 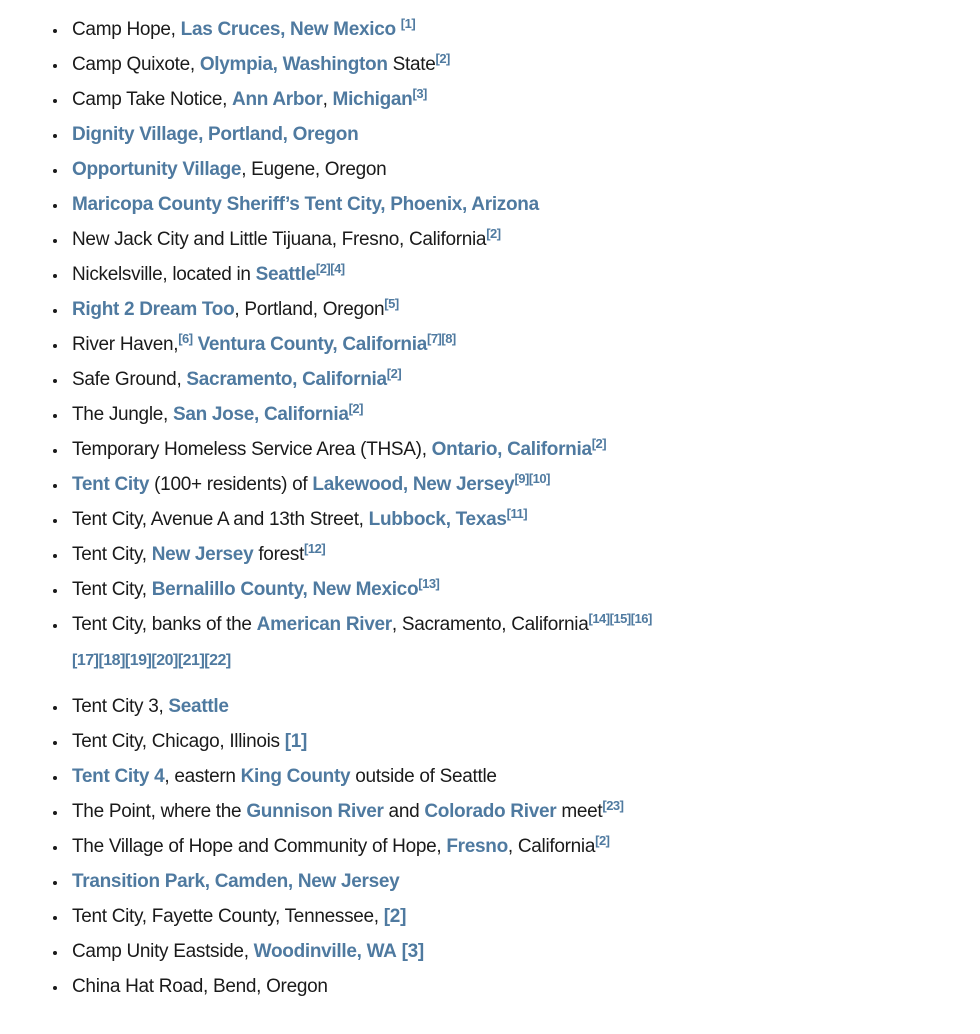 I want to click on link: Ventura County, California, so click(x=312, y=344).